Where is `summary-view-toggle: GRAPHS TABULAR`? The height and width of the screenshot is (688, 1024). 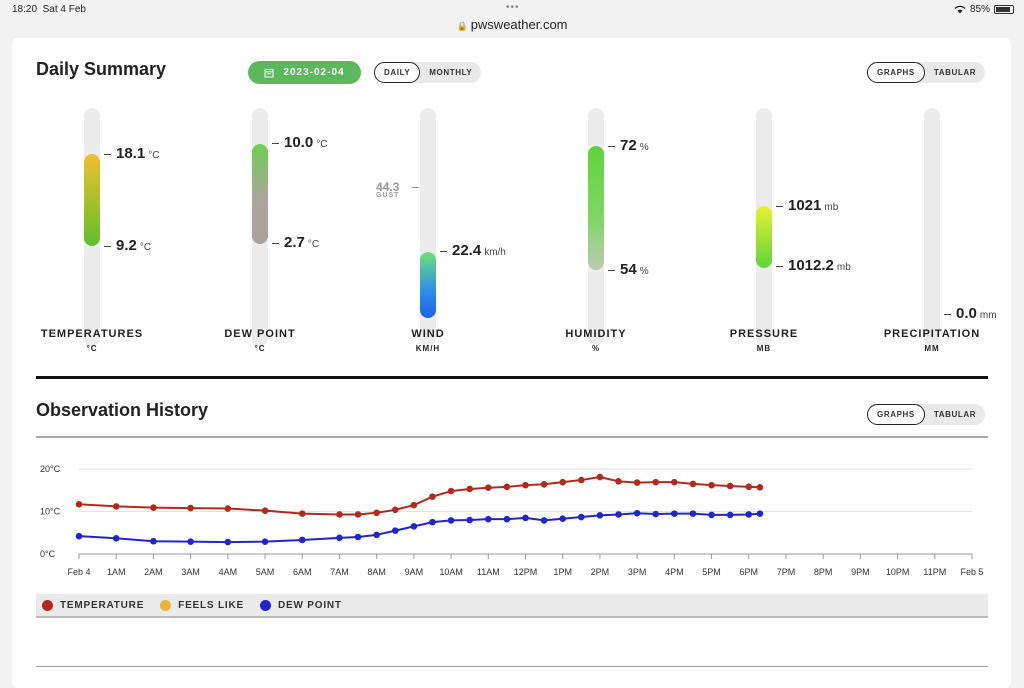
summary-view-toggle: GRAPHS TABULAR is located at coordinates (926, 72).